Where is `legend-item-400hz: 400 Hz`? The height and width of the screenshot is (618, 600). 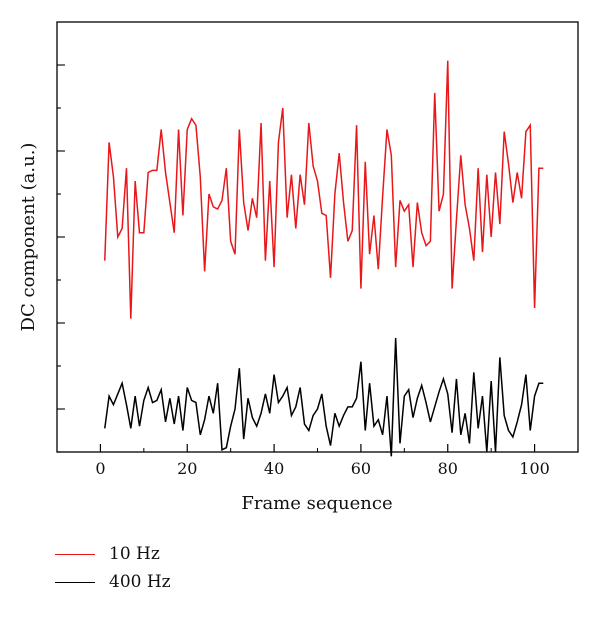 legend-item-400hz: 400 Hz is located at coordinates (113, 582).